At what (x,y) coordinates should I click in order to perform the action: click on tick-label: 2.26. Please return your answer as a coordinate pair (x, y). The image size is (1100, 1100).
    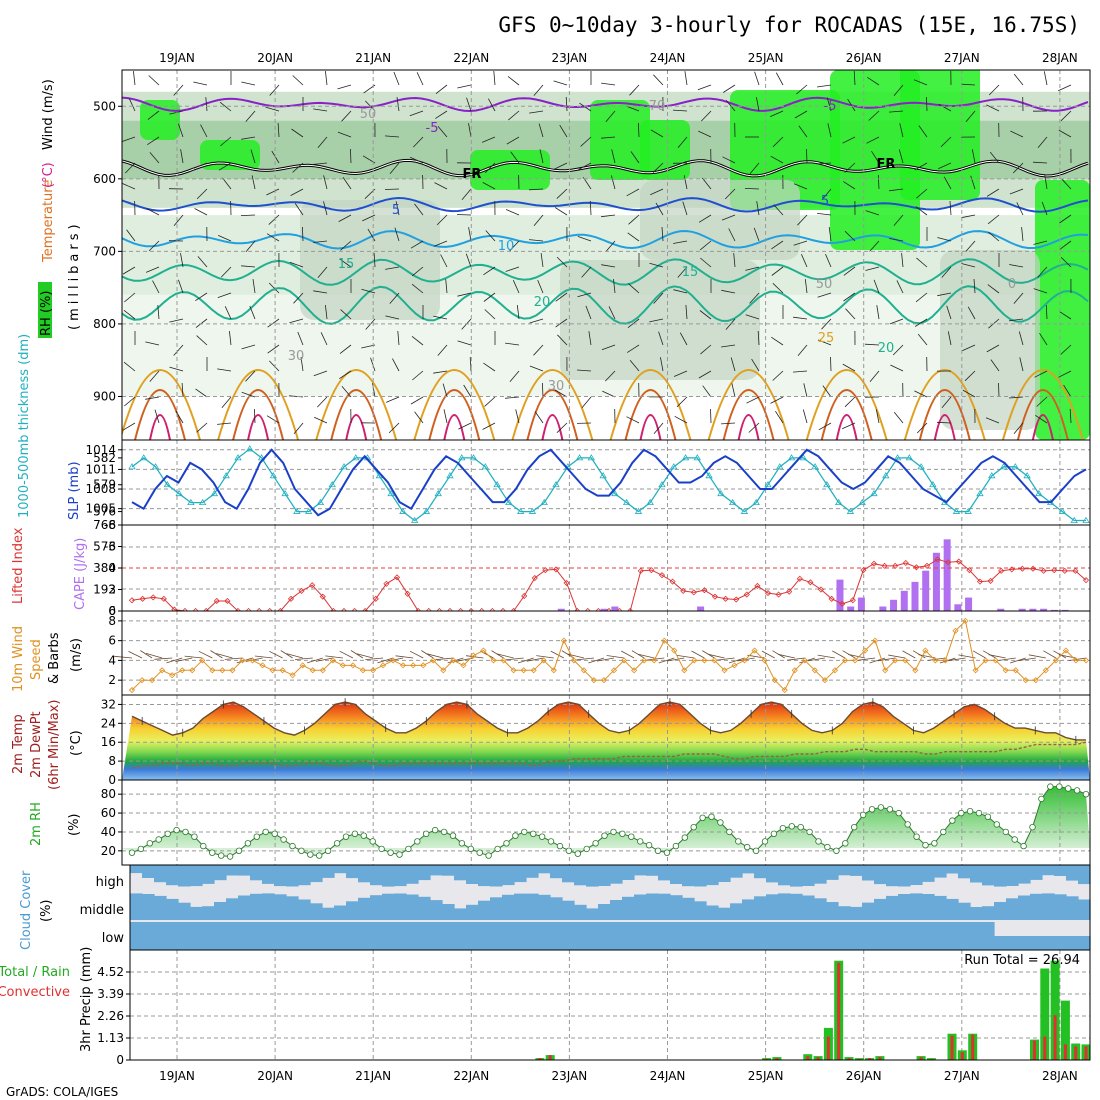
    Looking at the image, I should click on (110, 1016).